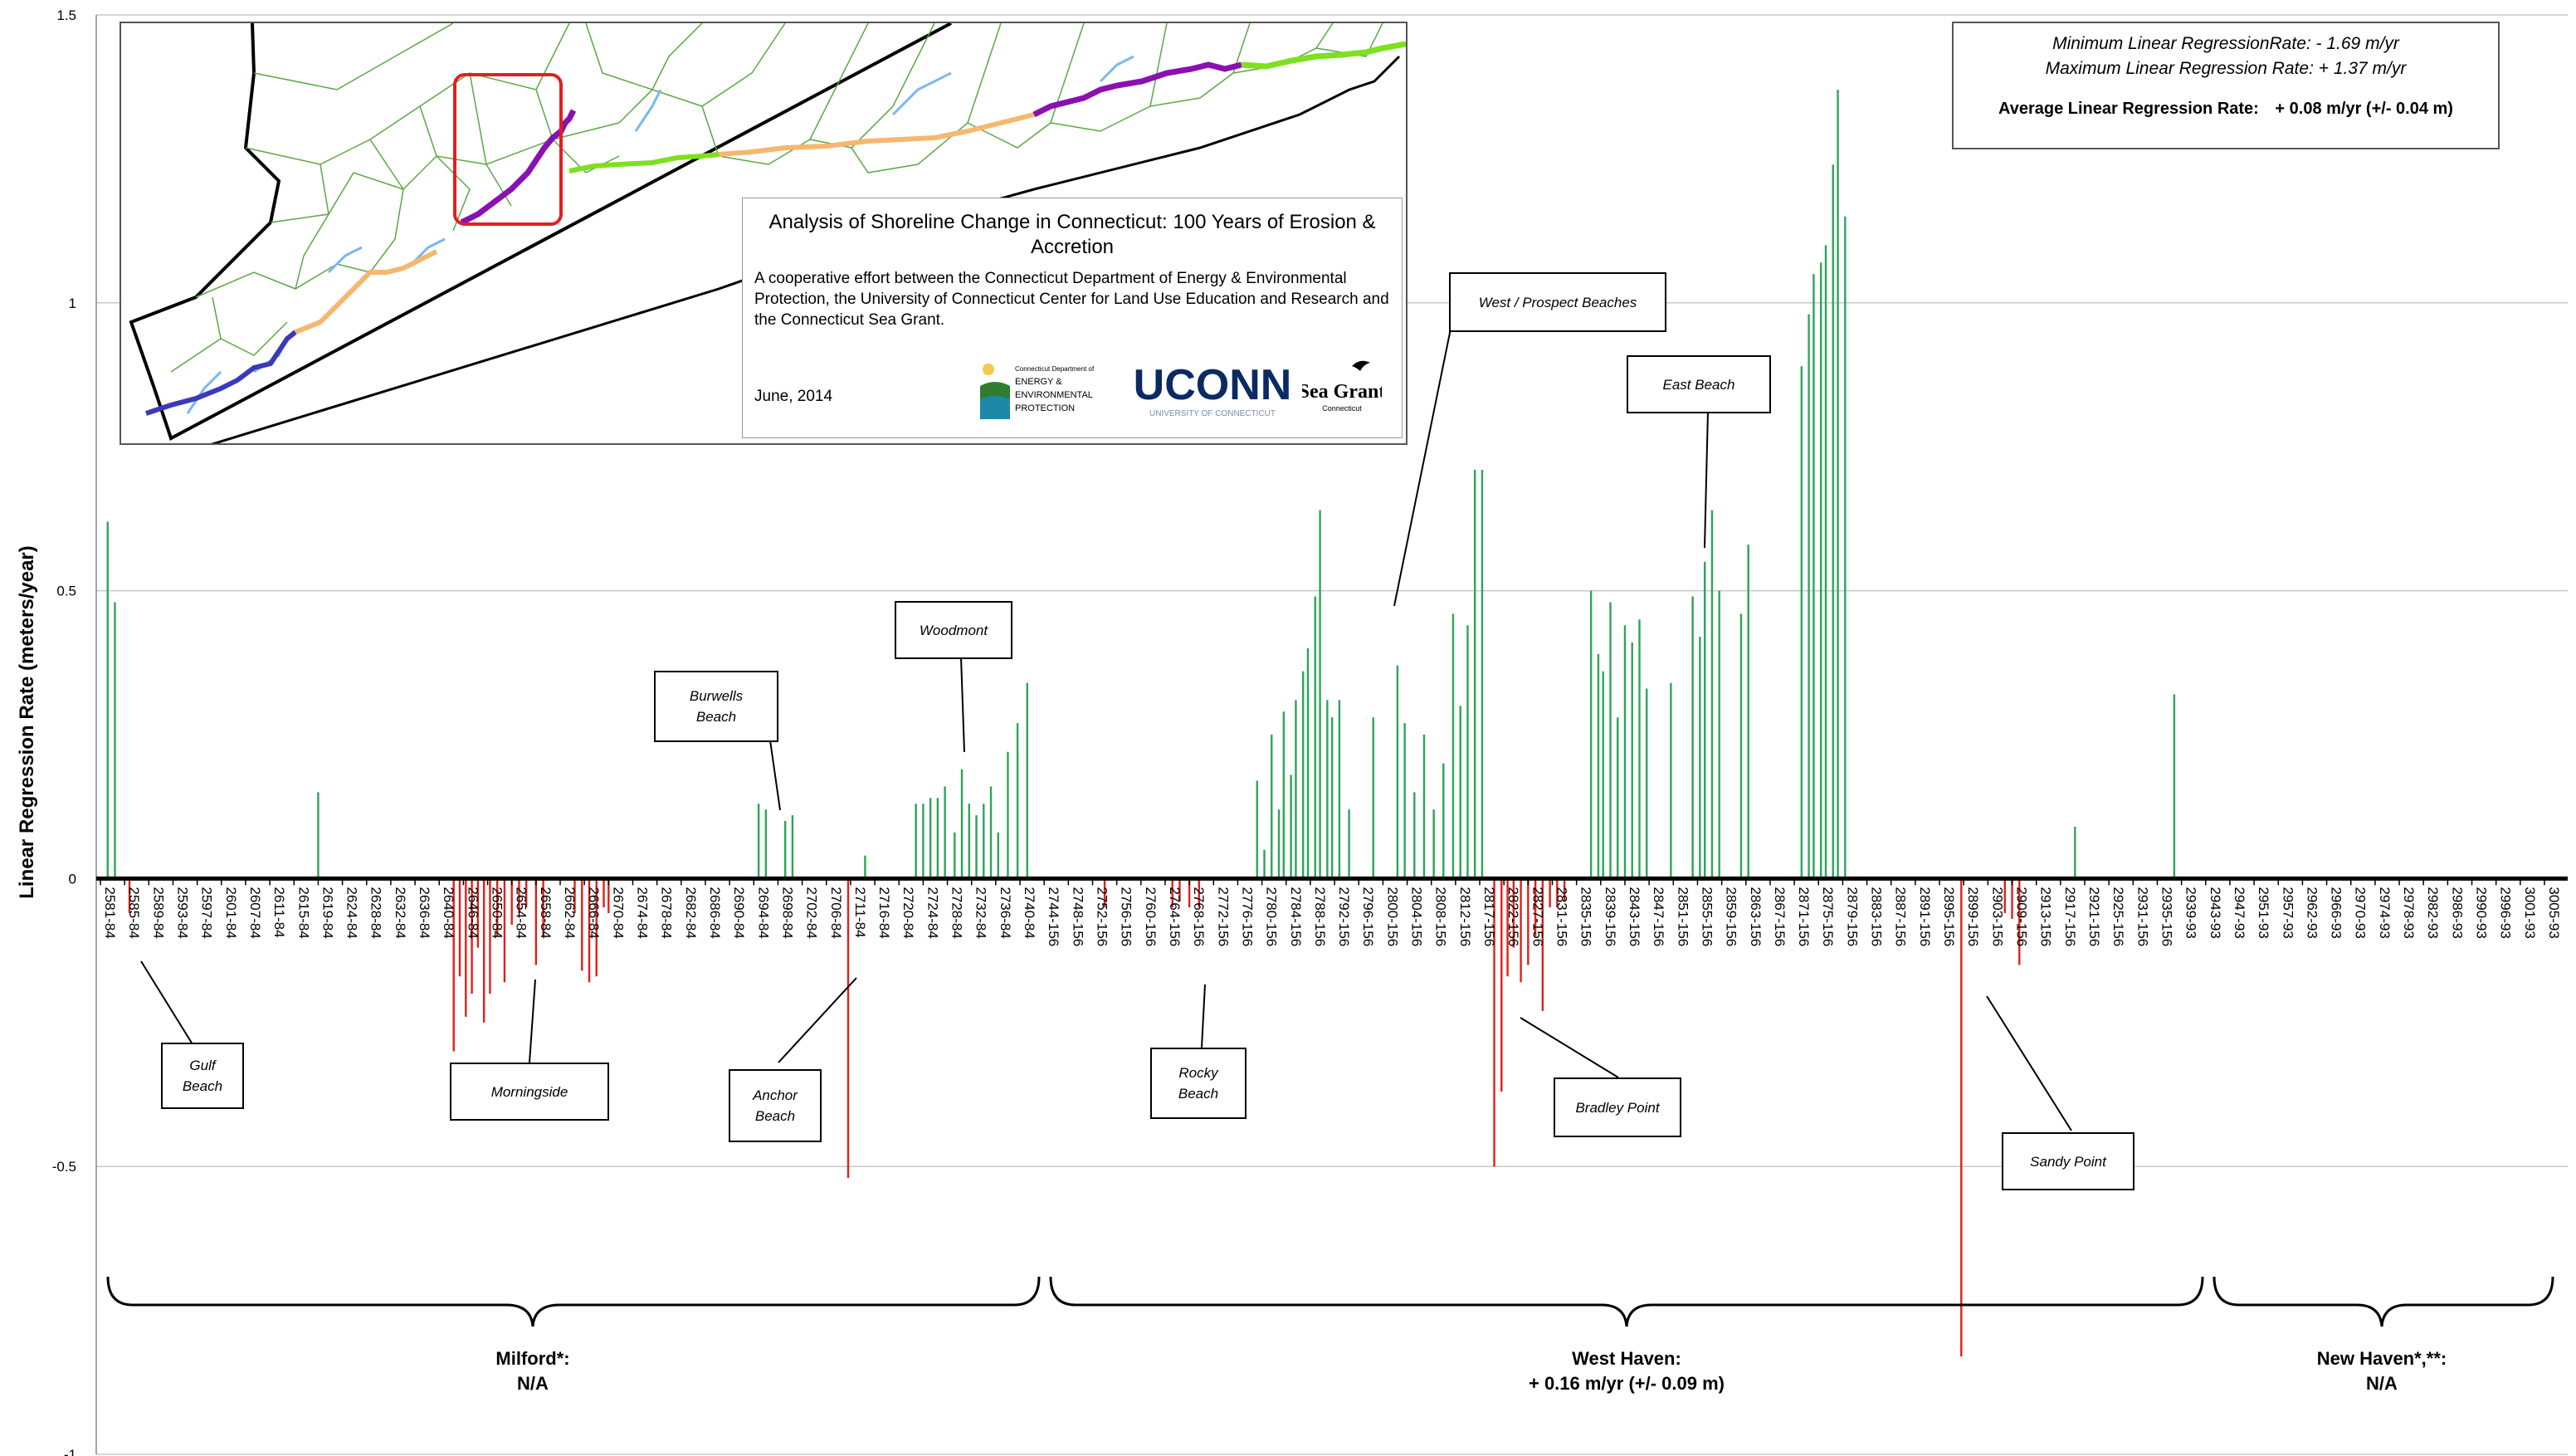  I want to click on x-tick-label: 2760-156, so click(1151, 916).